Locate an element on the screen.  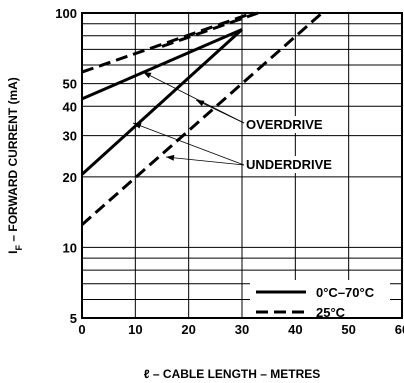
legend-background is located at coordinates (320, 299).